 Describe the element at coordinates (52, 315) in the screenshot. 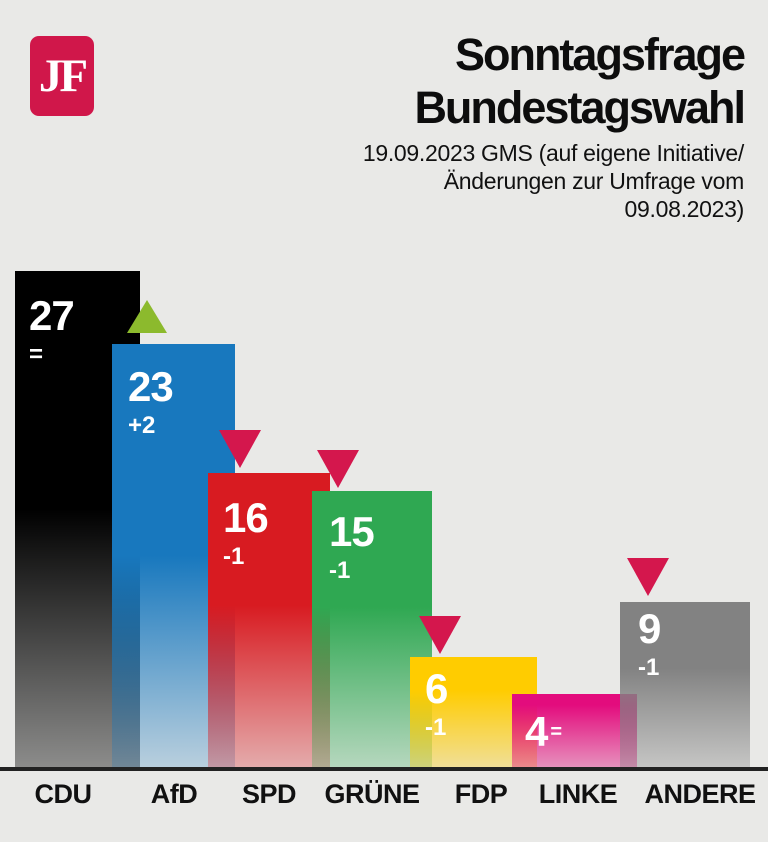

I see `bar-value: 27` at that location.